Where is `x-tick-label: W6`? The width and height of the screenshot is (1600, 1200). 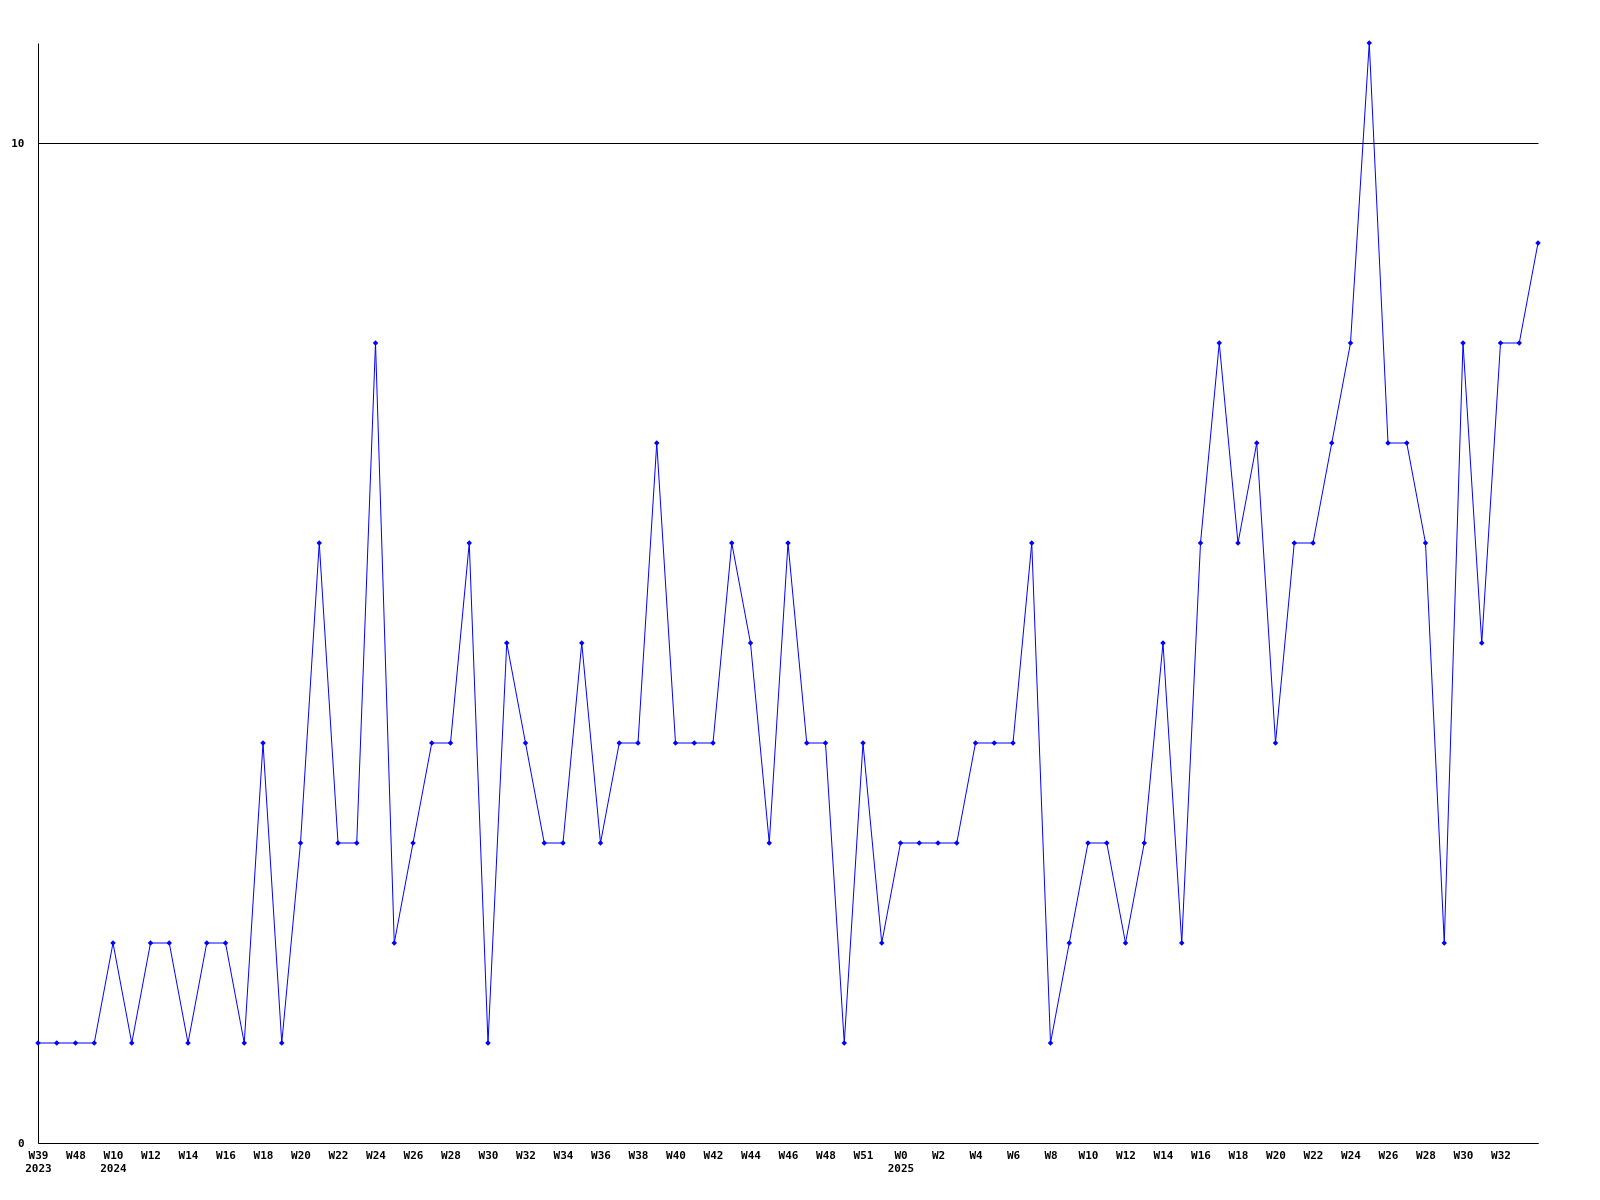 x-tick-label: W6 is located at coordinates (1013, 1155).